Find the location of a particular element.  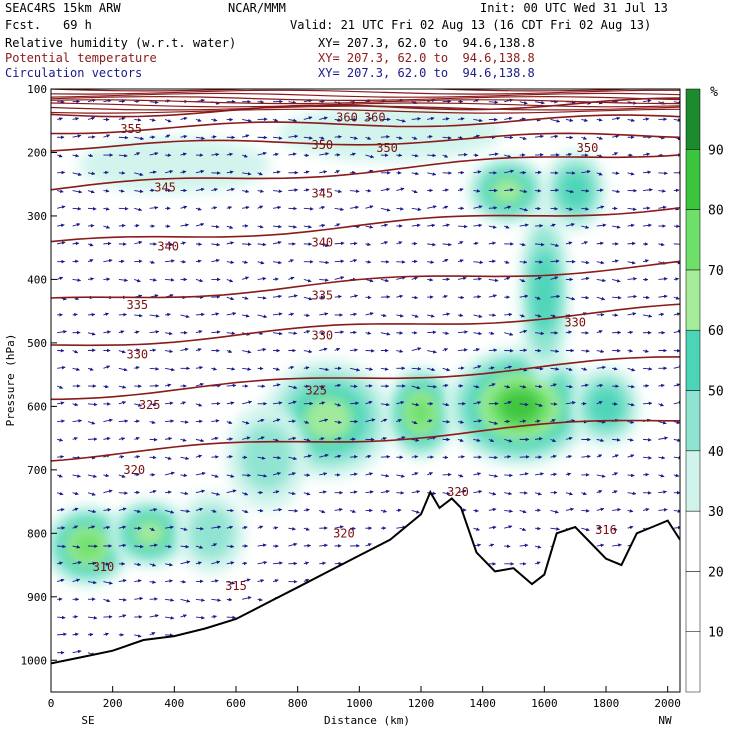

x-axis-label: Distance (km) is located at coordinates (367, 720).